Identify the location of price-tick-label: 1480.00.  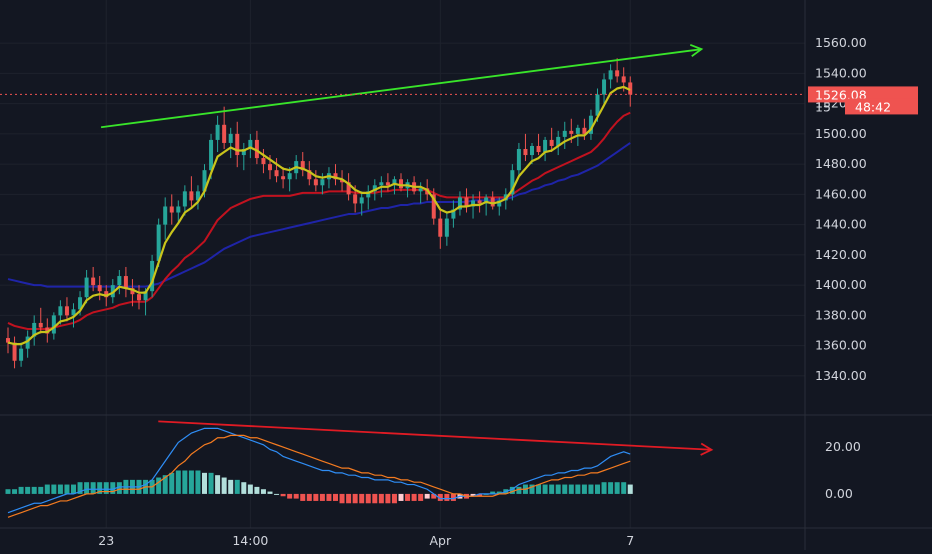
(841, 163).